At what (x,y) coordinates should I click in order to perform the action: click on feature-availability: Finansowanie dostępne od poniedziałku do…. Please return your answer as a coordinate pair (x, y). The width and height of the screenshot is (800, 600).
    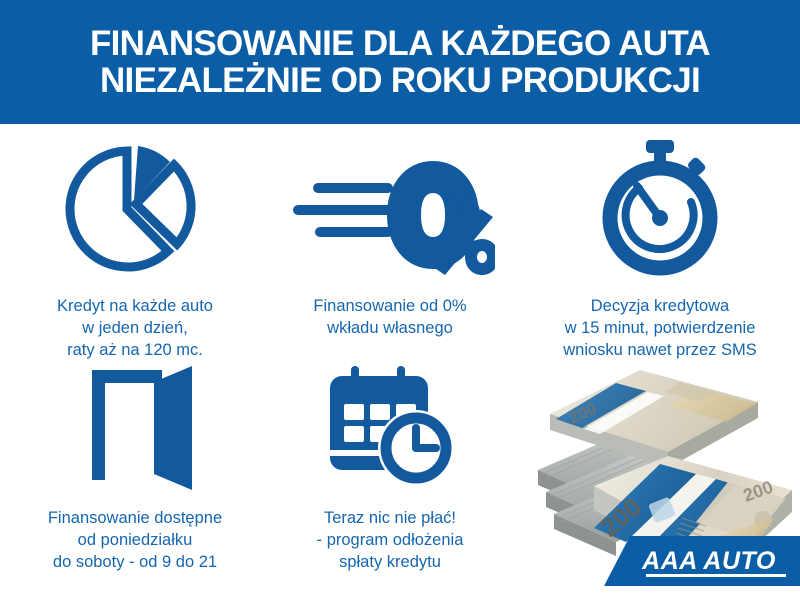
    Looking at the image, I should click on (135, 468).